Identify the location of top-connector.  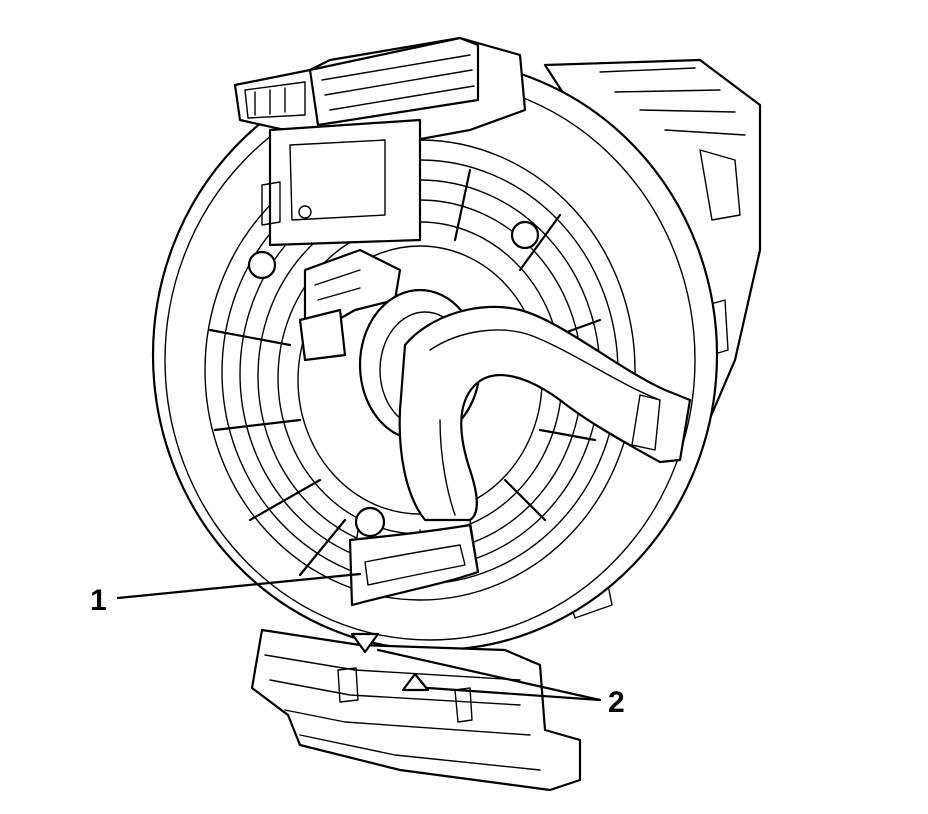
(380, 141).